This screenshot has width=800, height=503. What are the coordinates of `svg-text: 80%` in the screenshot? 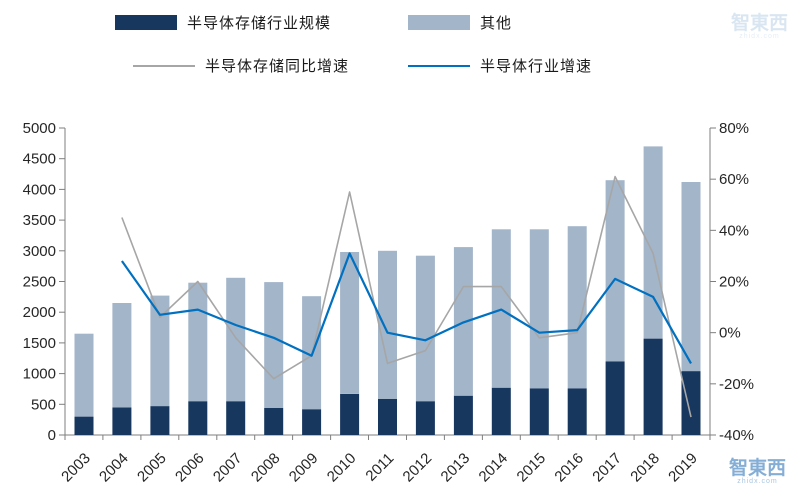 It's located at (734, 128).